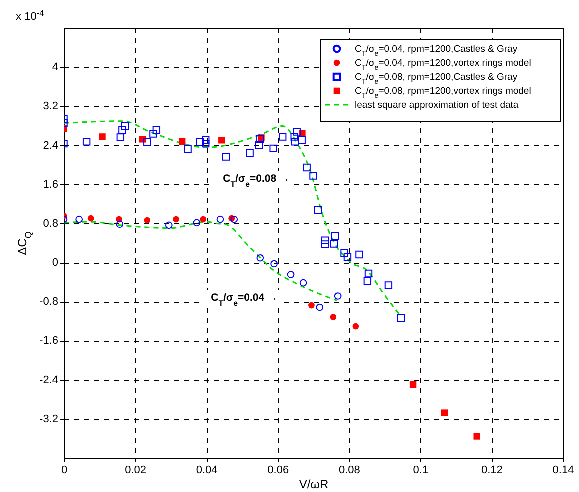  What do you see at coordinates (436, 51) in the screenshot?
I see `legend-label: C$_{T}$/σ$_{e}$=0.04, rpm=1200,Castles & Gray` at bounding box center [436, 51].